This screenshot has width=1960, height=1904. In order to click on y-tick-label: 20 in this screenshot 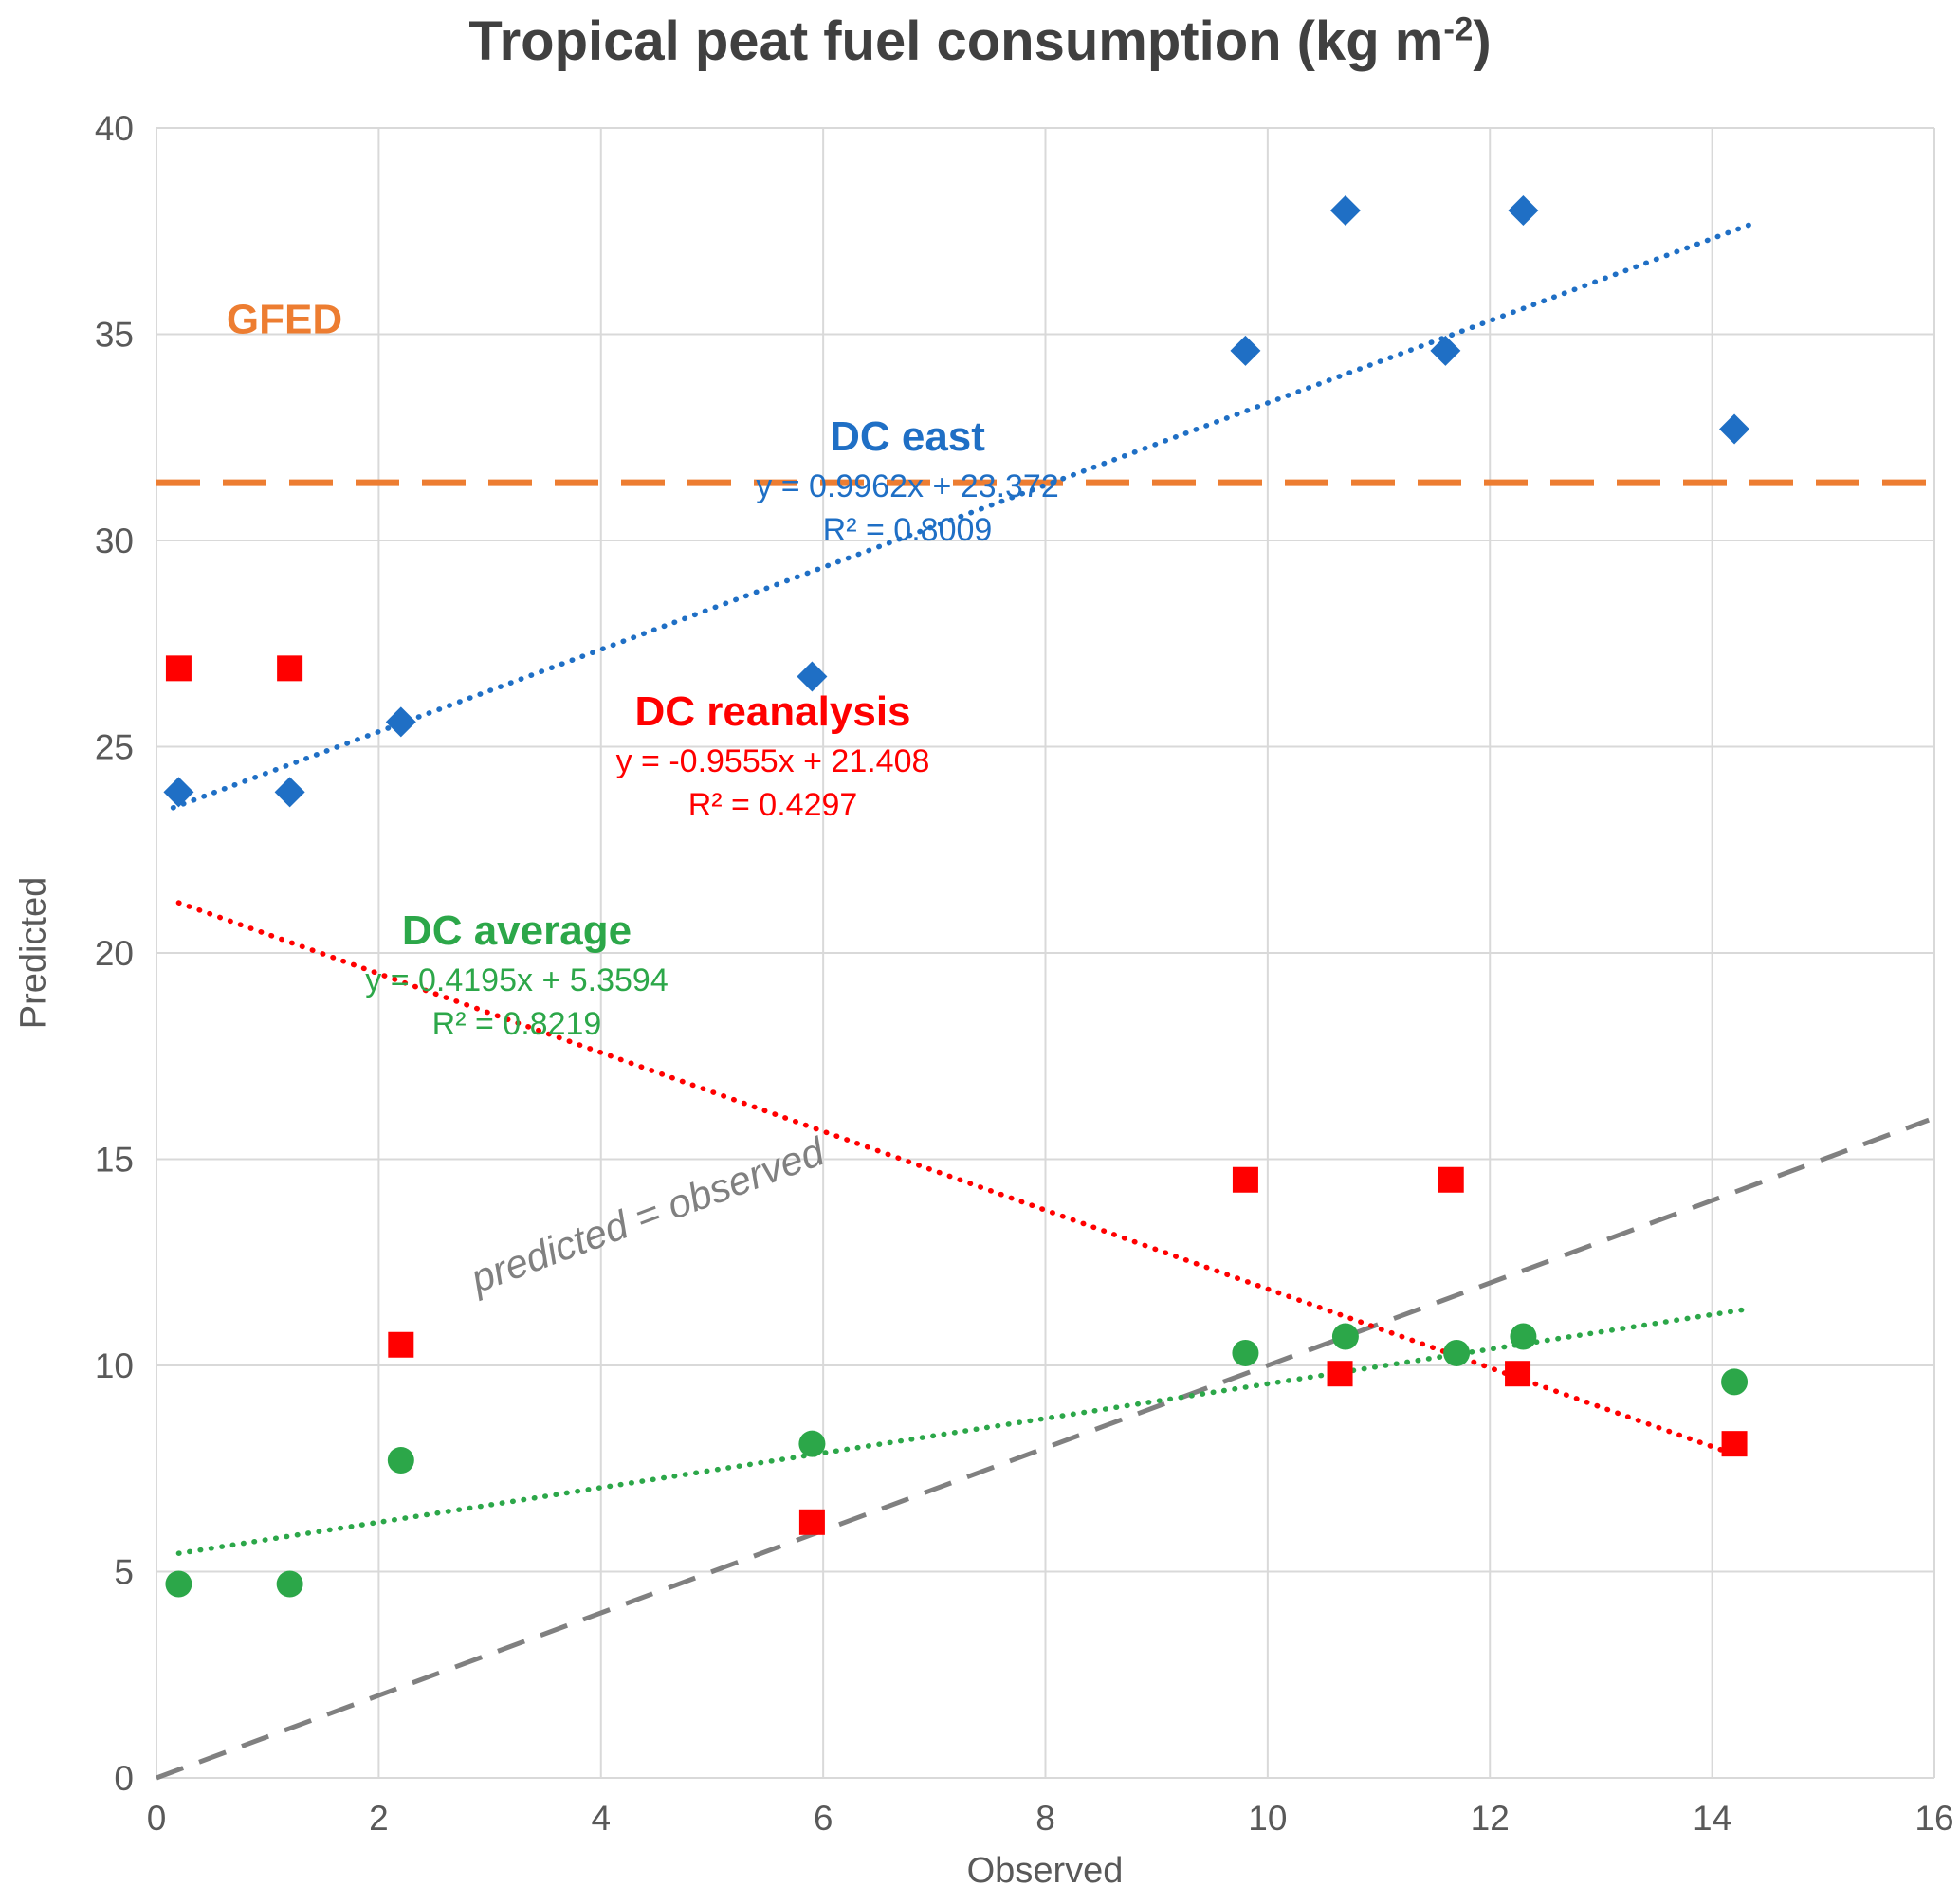, I will do `click(114, 954)`.